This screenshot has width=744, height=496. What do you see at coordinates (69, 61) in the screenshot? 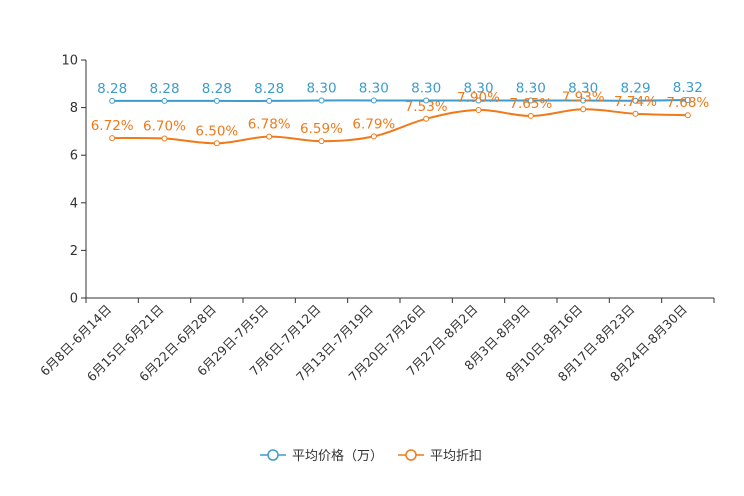
I see `y-tick-label: 10` at bounding box center [69, 61].